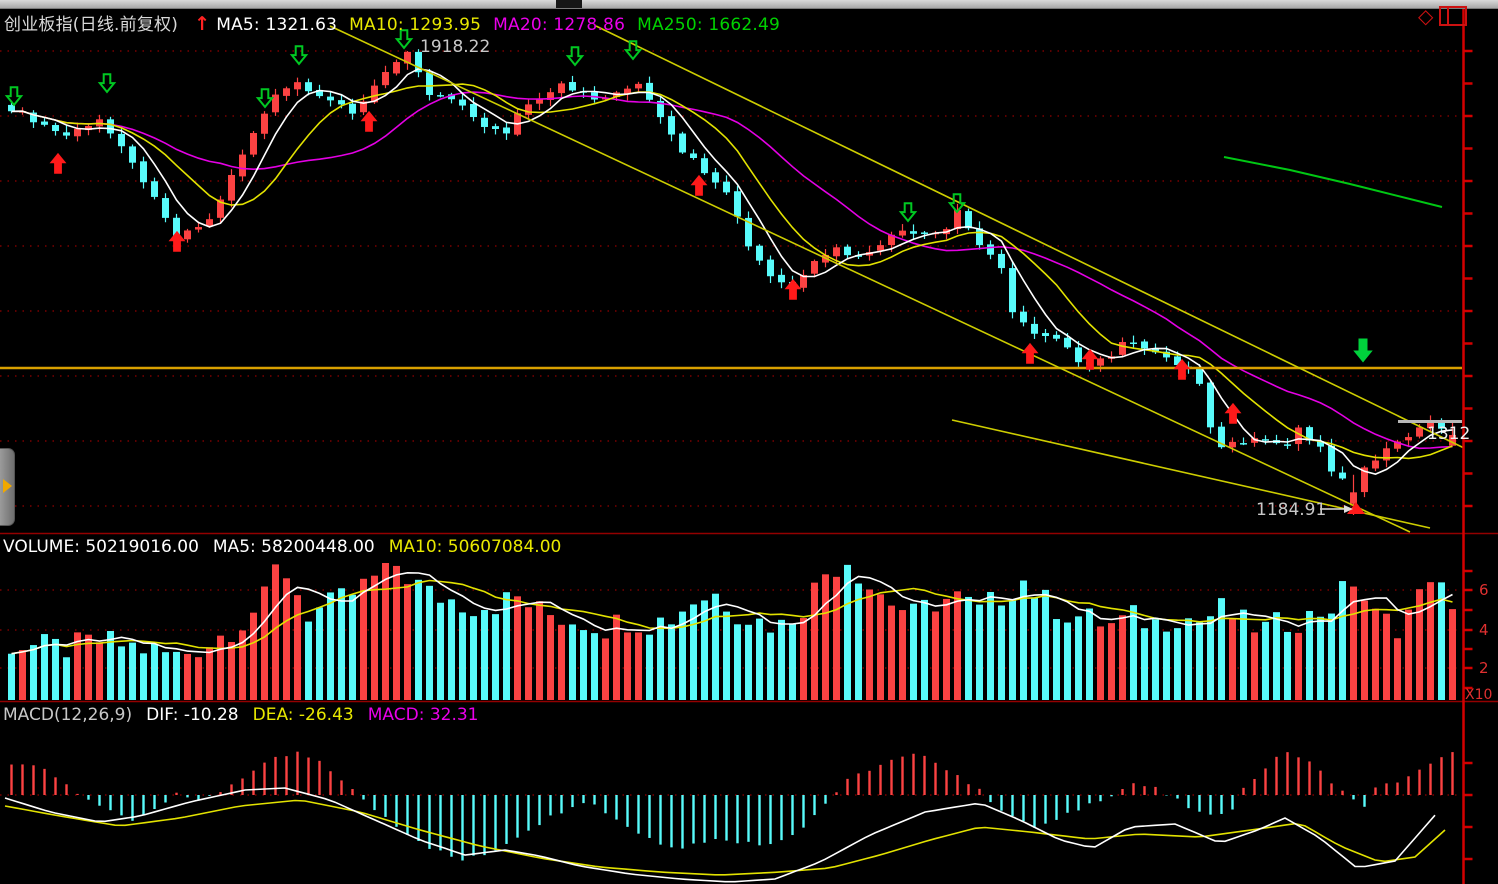 Image resolution: width=1498 pixels, height=884 pixels. Describe the element at coordinates (1453, 16) in the screenshot. I see `split-window-icon` at that location.